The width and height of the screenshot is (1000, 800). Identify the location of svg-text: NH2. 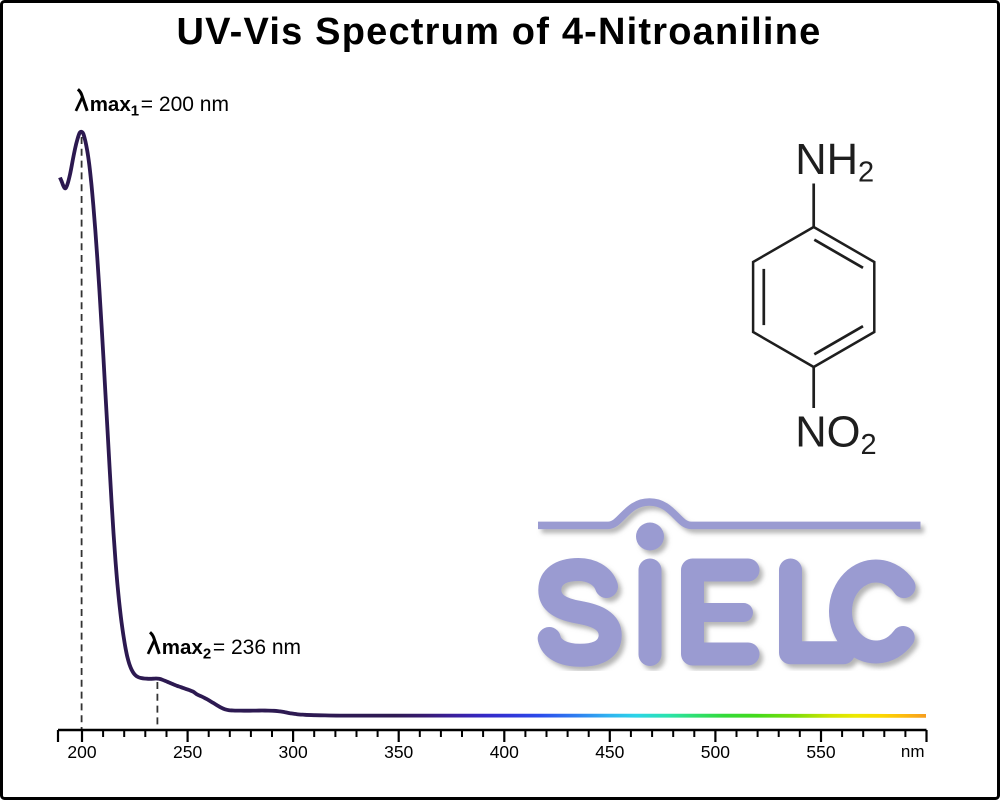
(834, 162).